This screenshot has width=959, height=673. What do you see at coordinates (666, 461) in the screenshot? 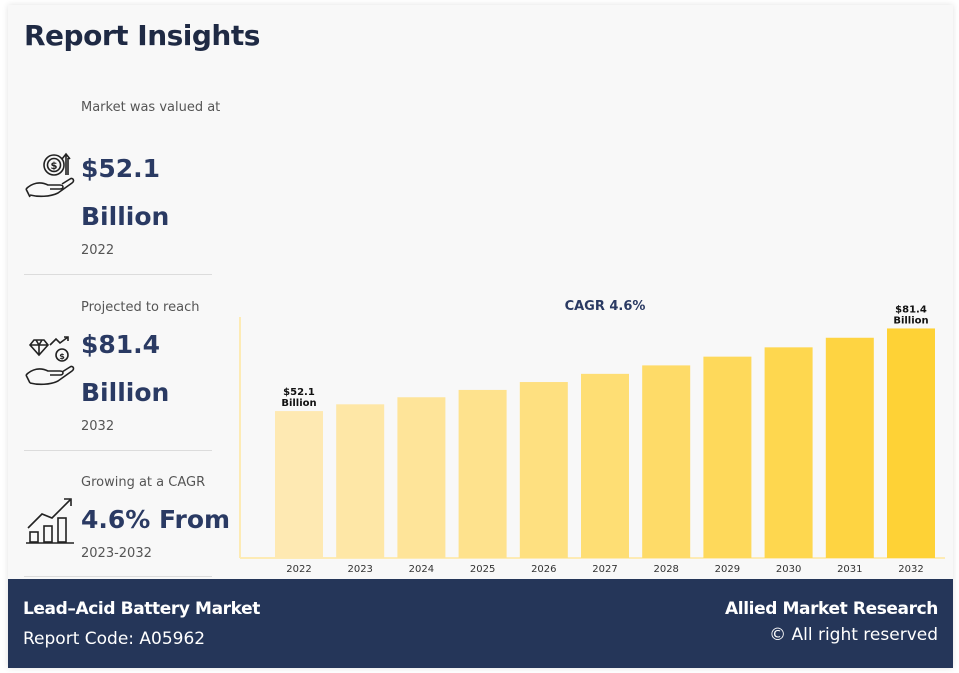
I see `bar-2028` at bounding box center [666, 461].